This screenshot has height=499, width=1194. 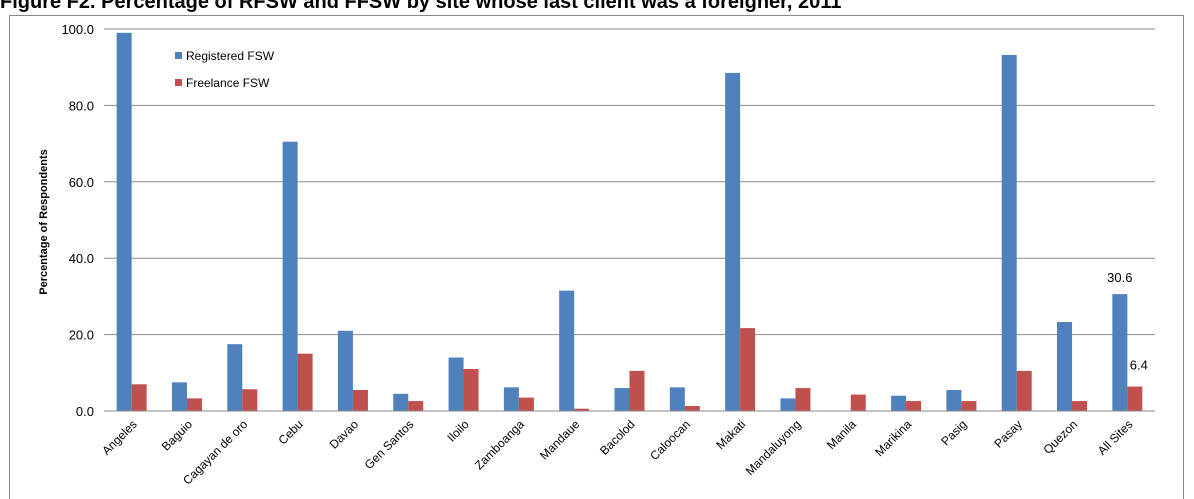 What do you see at coordinates (1061, 437) in the screenshot?
I see `category-label: Quezon` at bounding box center [1061, 437].